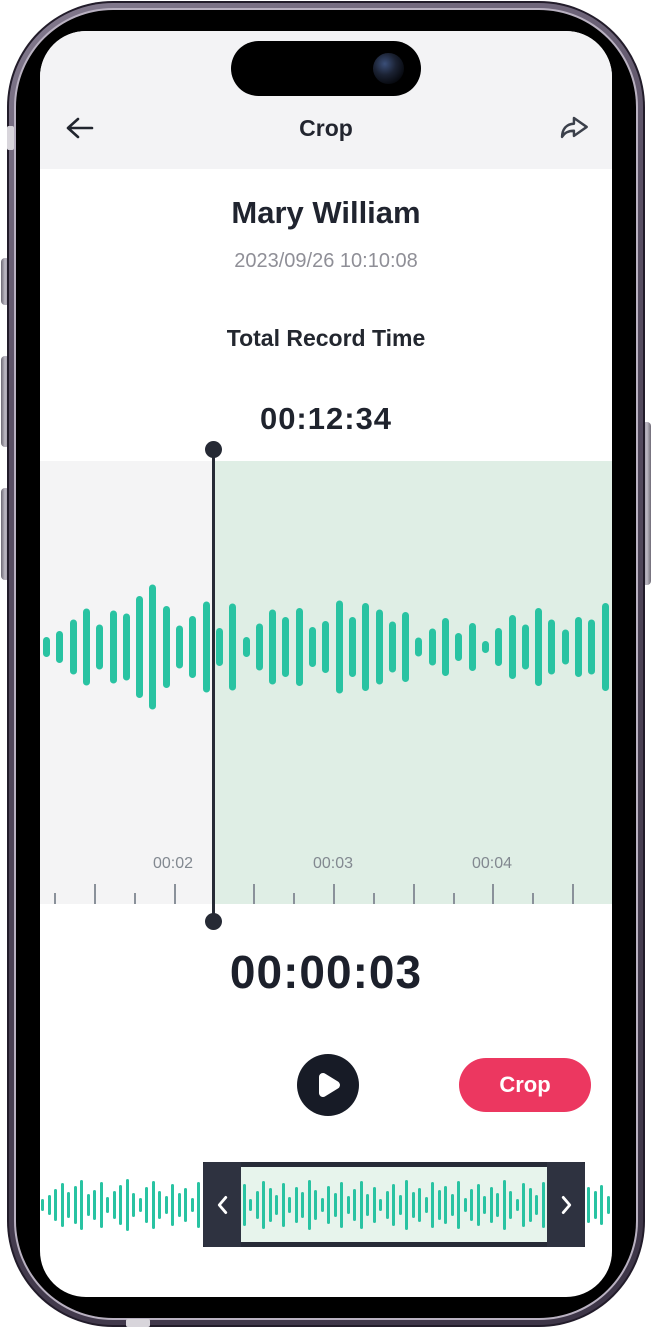  I want to click on selection-left-handle, so click(222, 1204).